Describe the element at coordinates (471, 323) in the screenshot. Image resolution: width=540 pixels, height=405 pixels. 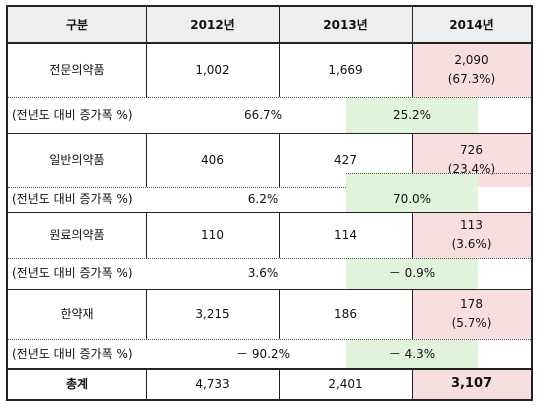
I see `share-2014: (5.7%)` at that location.